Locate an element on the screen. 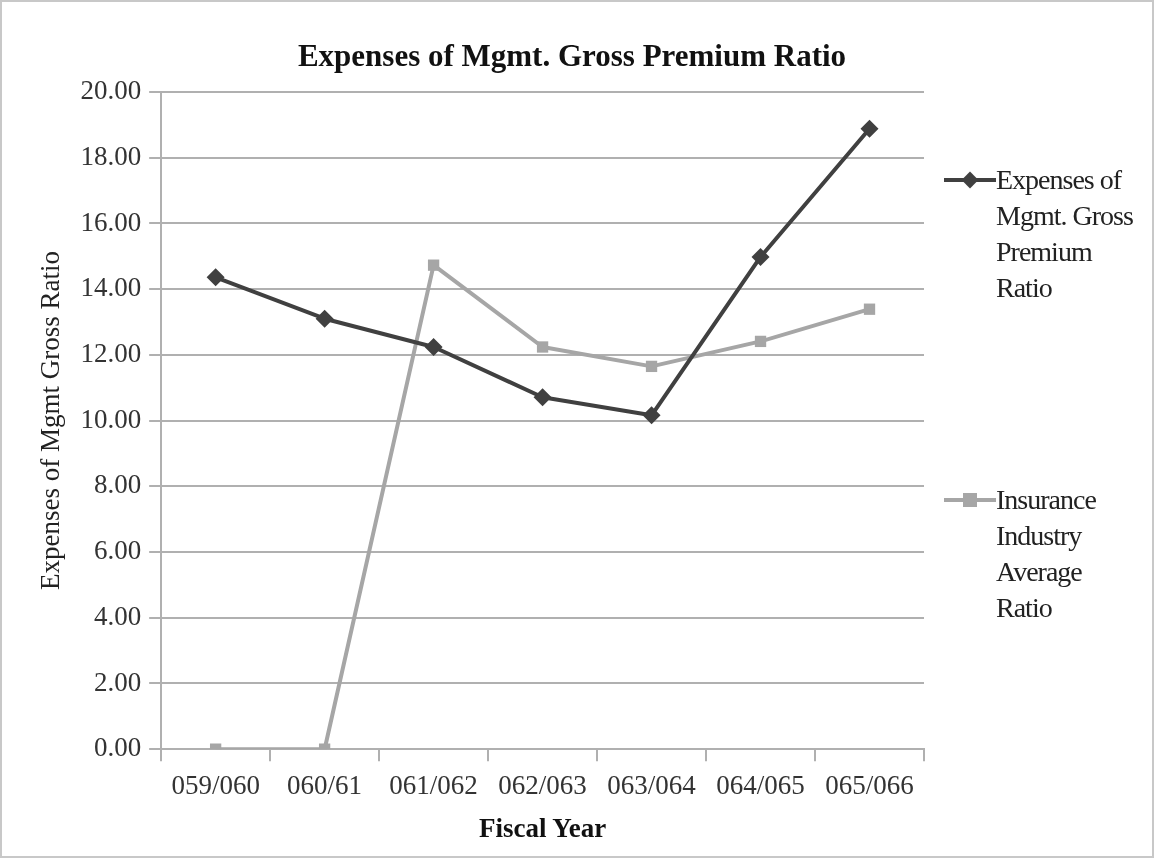 The image size is (1154, 858). y-tick-label: 14.00 is located at coordinates (111, 287).